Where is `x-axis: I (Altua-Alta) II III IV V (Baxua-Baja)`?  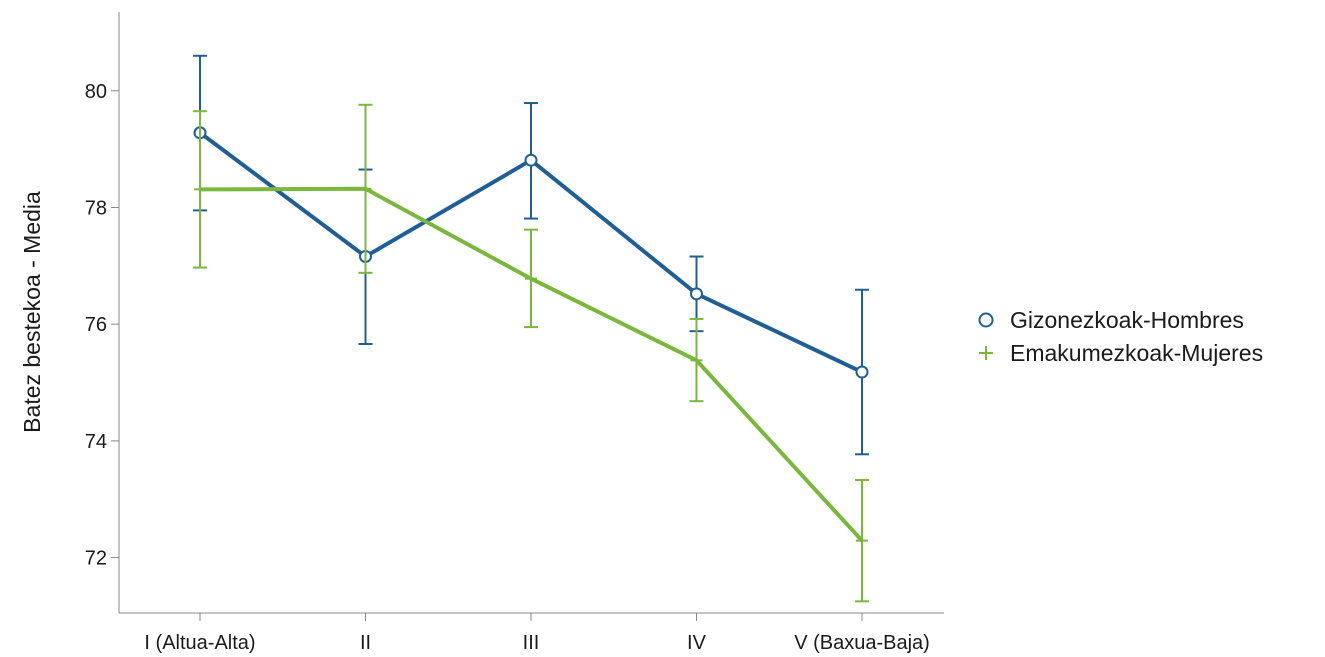
x-axis: I (Altua-Alta) II III IV V (Baxua-Baja) is located at coordinates (531, 633).